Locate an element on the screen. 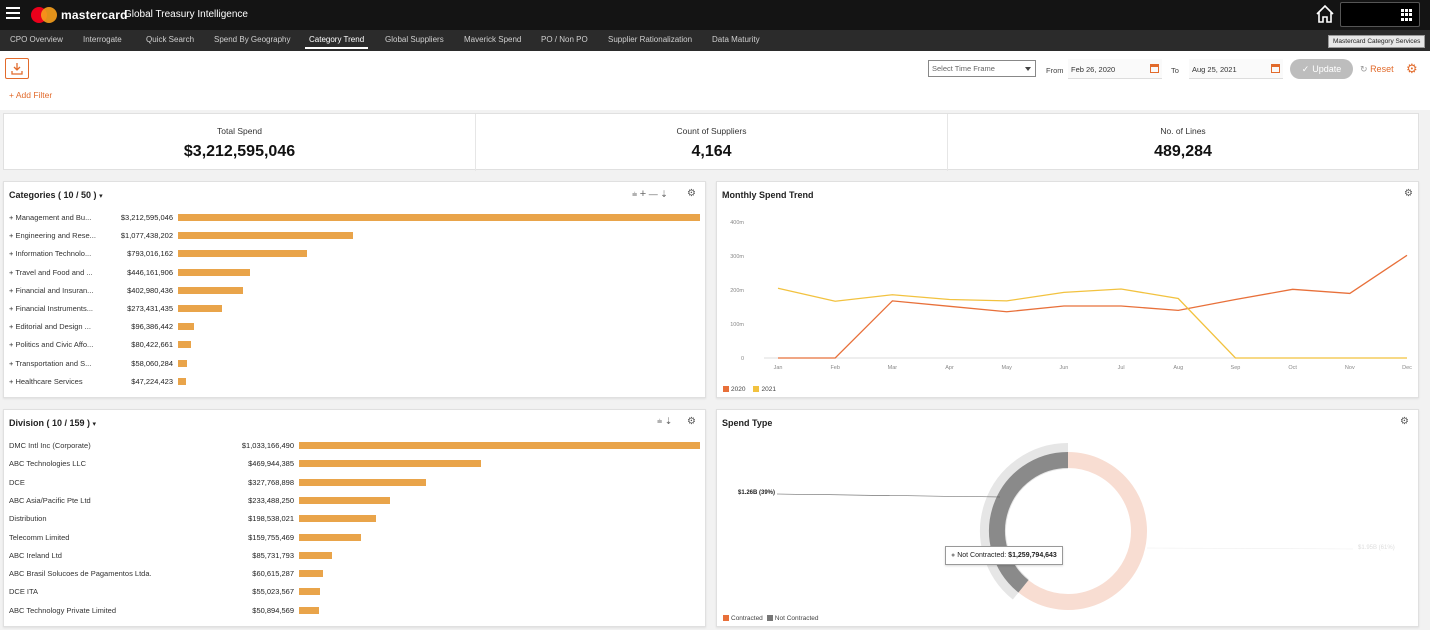 The image size is (1430, 630). download-button is located at coordinates (17, 68).